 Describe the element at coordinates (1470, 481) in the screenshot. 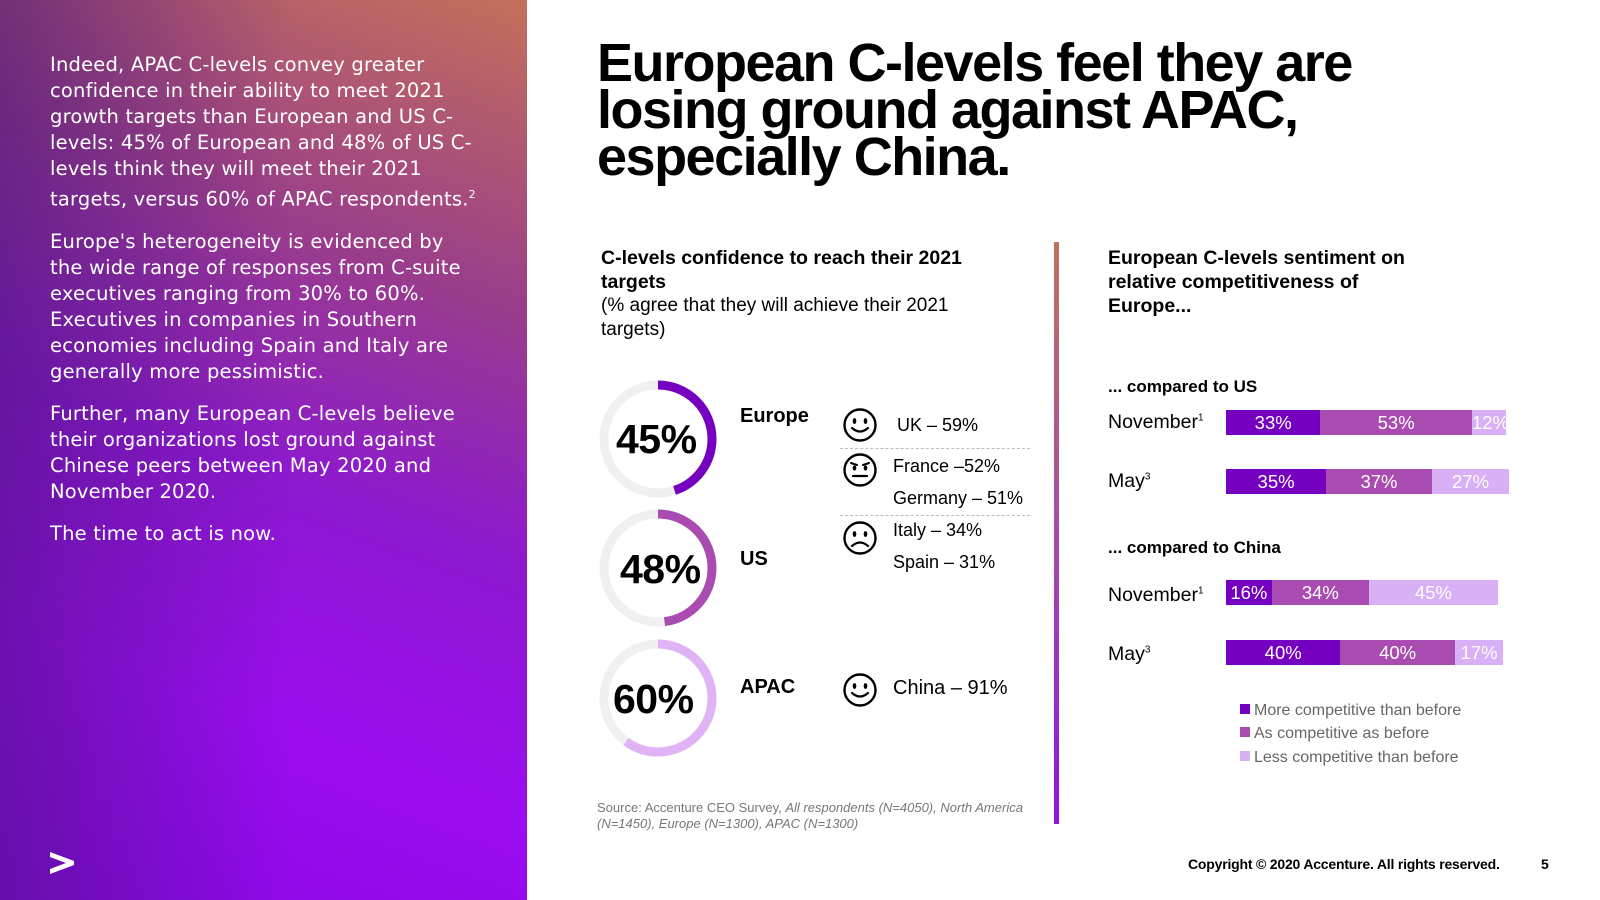

I see `bar-segment-less: 27%` at that location.